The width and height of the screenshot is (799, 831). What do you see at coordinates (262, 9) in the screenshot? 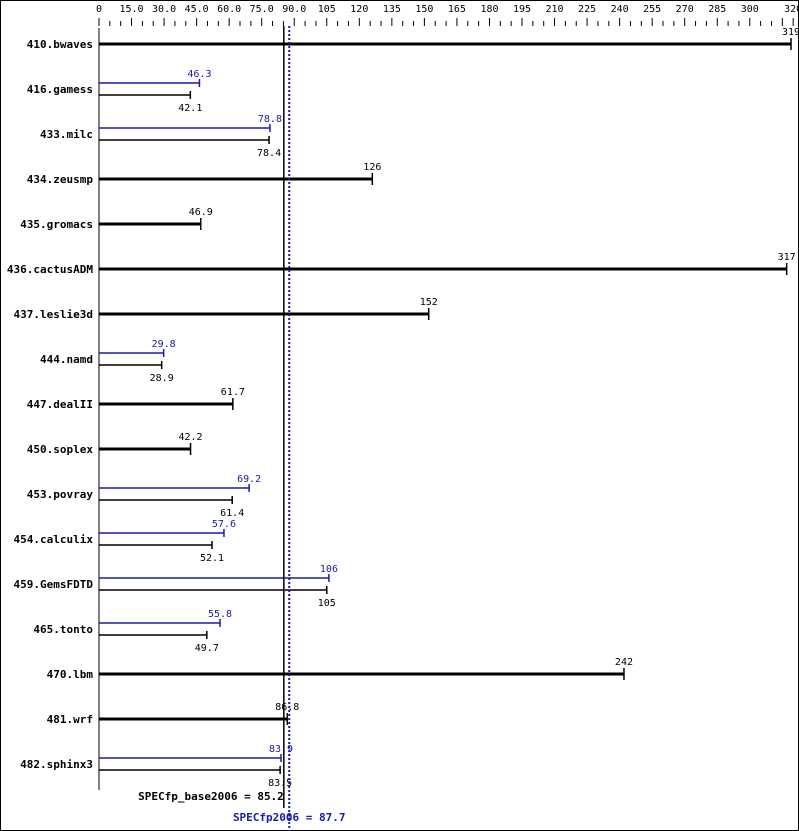
I see `x-tick-label: 75.0` at bounding box center [262, 9].